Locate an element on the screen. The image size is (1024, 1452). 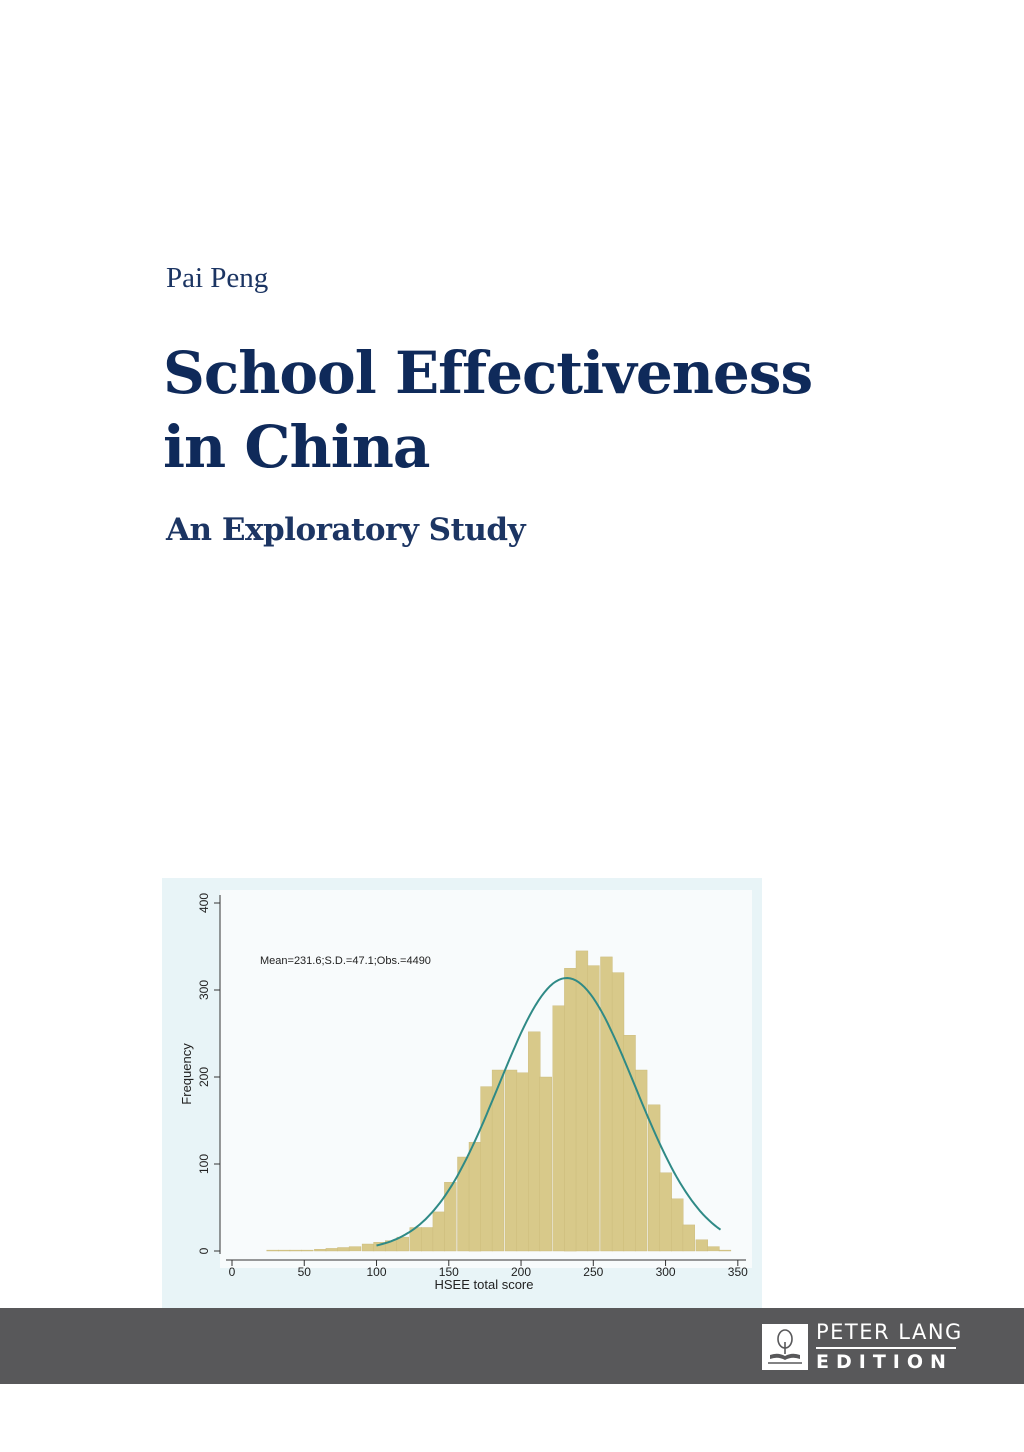
y-axis-label: Frequency is located at coordinates (186, 1074).